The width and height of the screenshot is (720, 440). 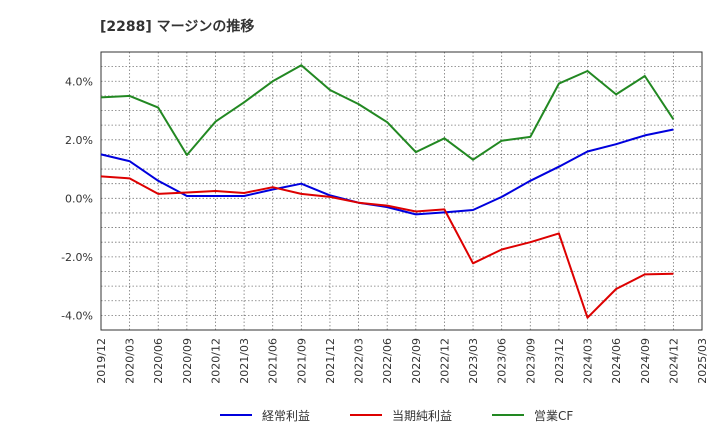 I want to click on legend: 経常利益 当期純利益 営業CF, so click(x=396, y=416).